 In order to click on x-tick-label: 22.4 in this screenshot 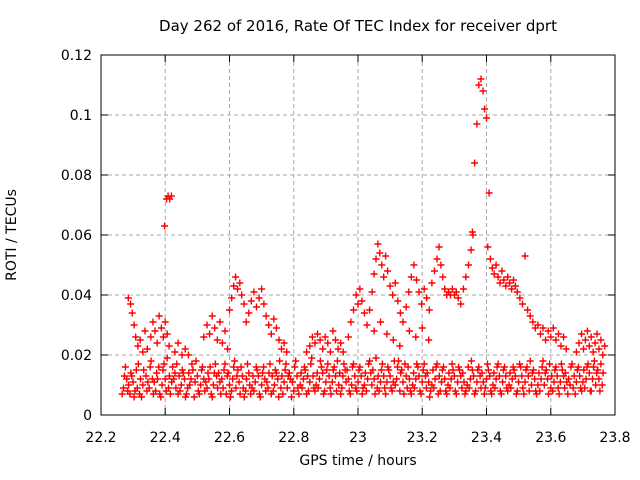, I will do `click(165, 438)`.